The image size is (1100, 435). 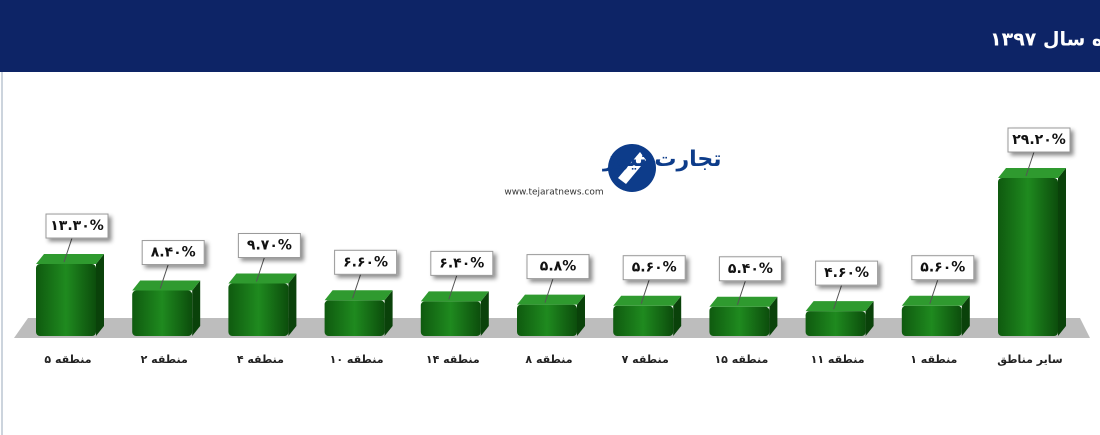 I want to click on x-tick-label: منطقه ۱۱, so click(x=838, y=359).